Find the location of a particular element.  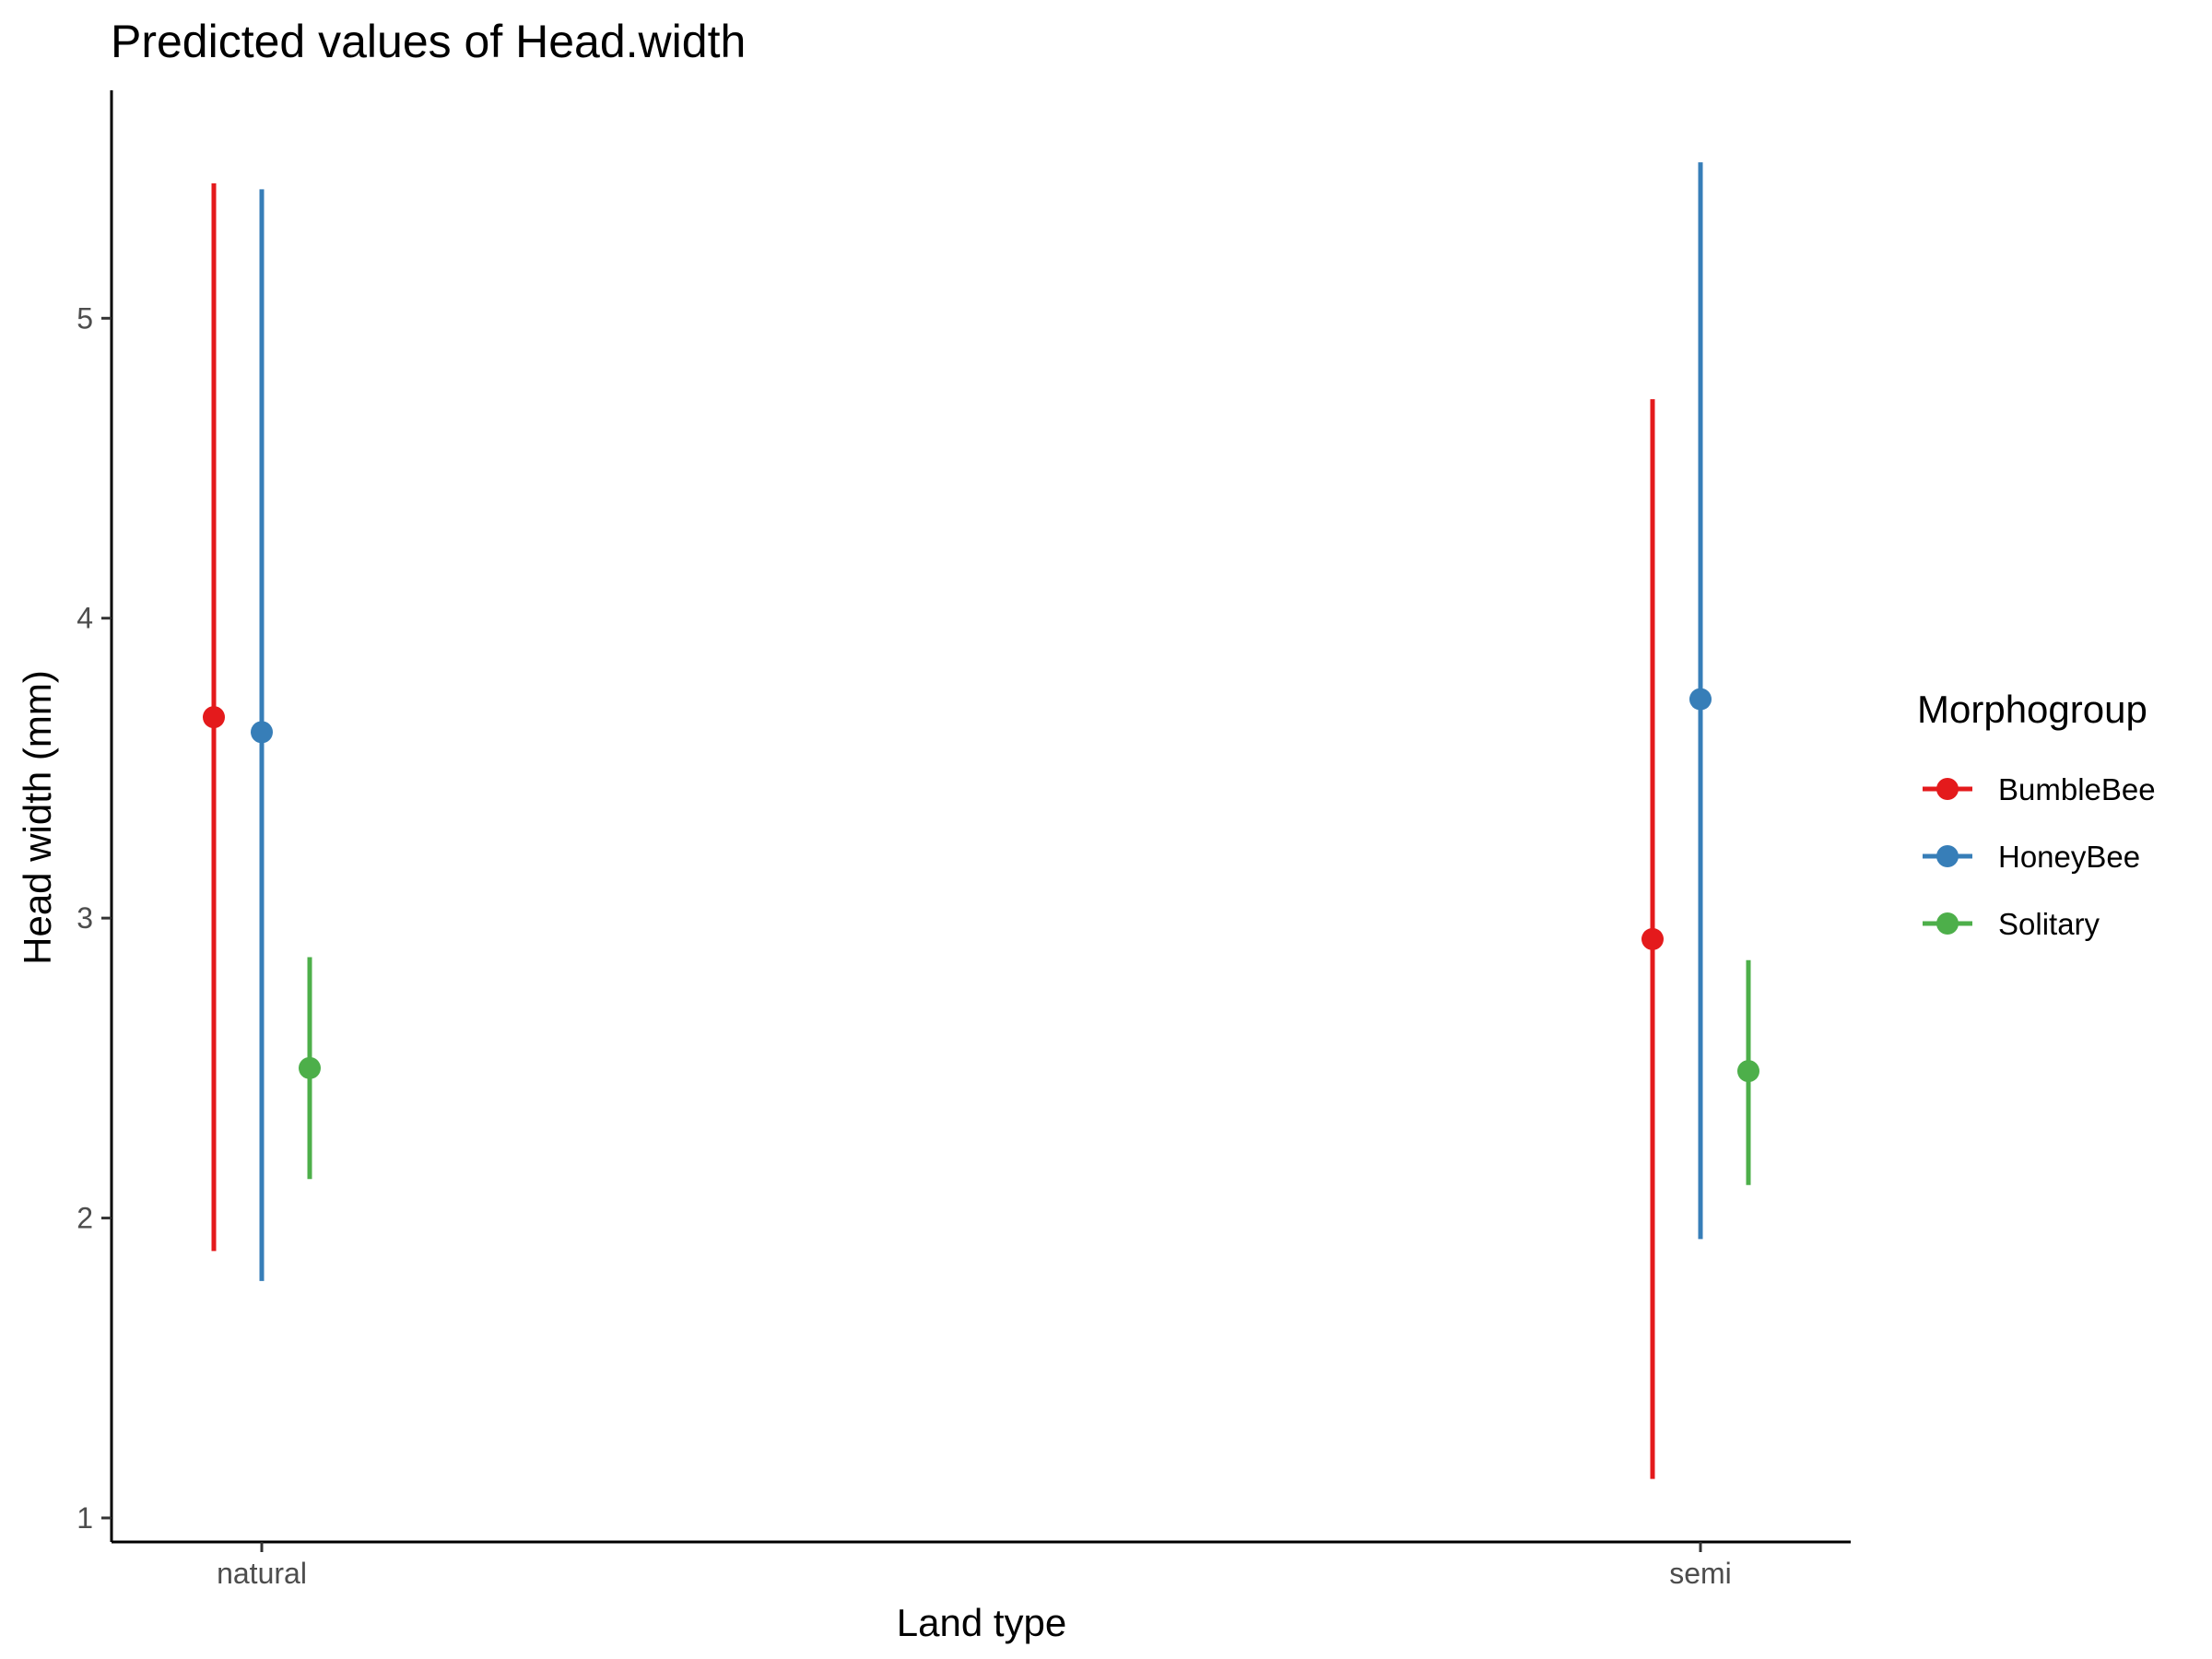

legend-label: BumbleBee is located at coordinates (2077, 789).